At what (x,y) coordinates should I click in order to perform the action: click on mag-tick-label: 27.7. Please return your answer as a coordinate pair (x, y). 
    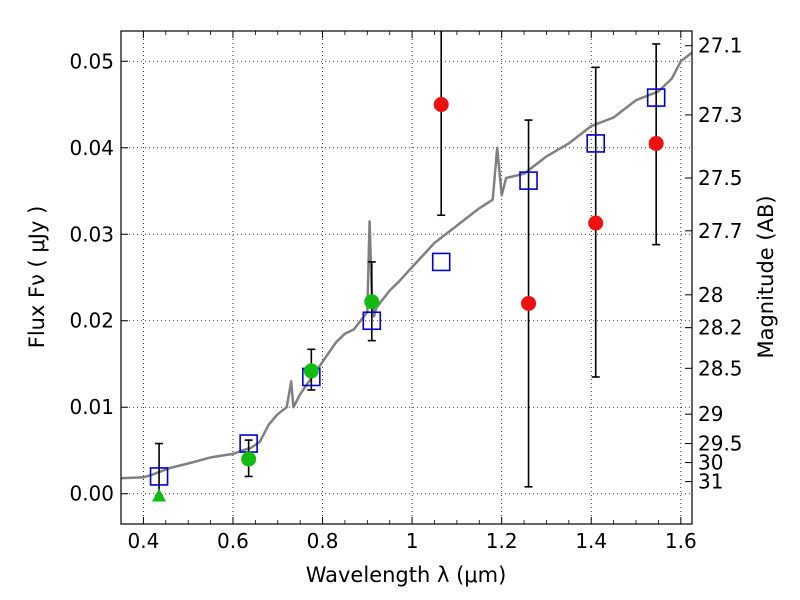
    Looking at the image, I should click on (720, 231).